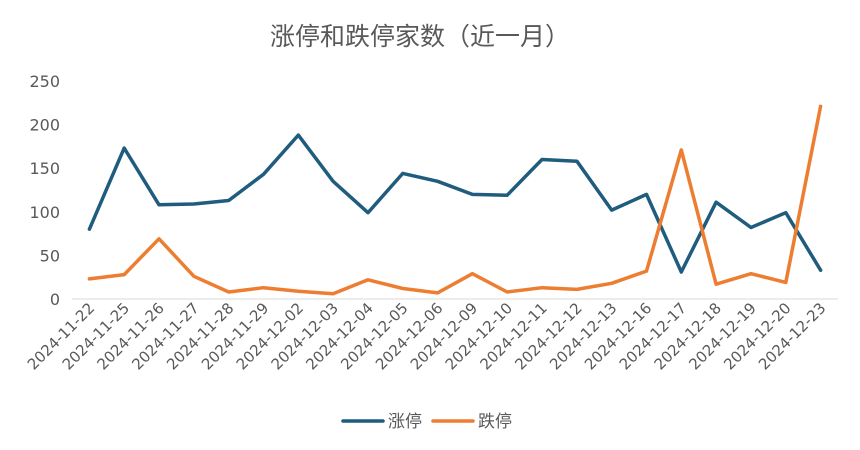  What do you see at coordinates (44, 212) in the screenshot?
I see `y-tick-label: 100` at bounding box center [44, 212].